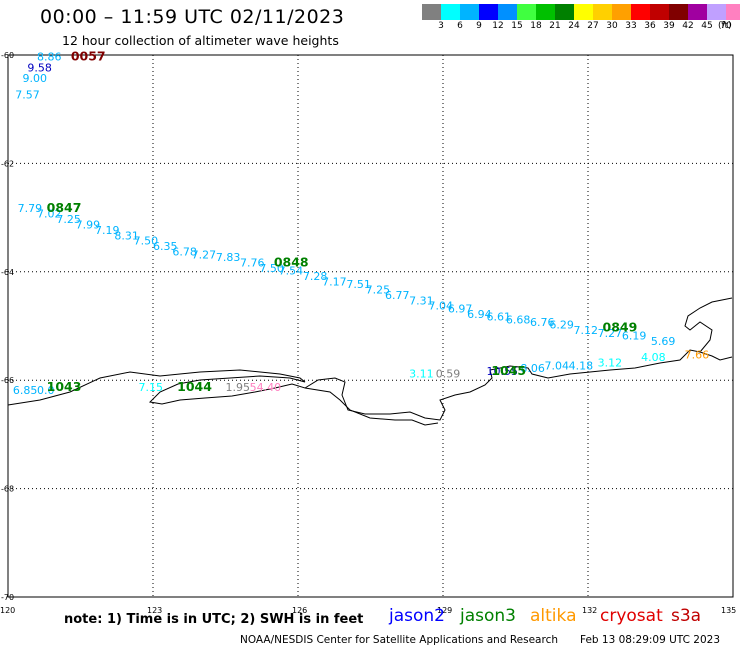 The height and width of the screenshot is (650, 740). I want to click on wave-height-value: 54.40, so click(266, 387).